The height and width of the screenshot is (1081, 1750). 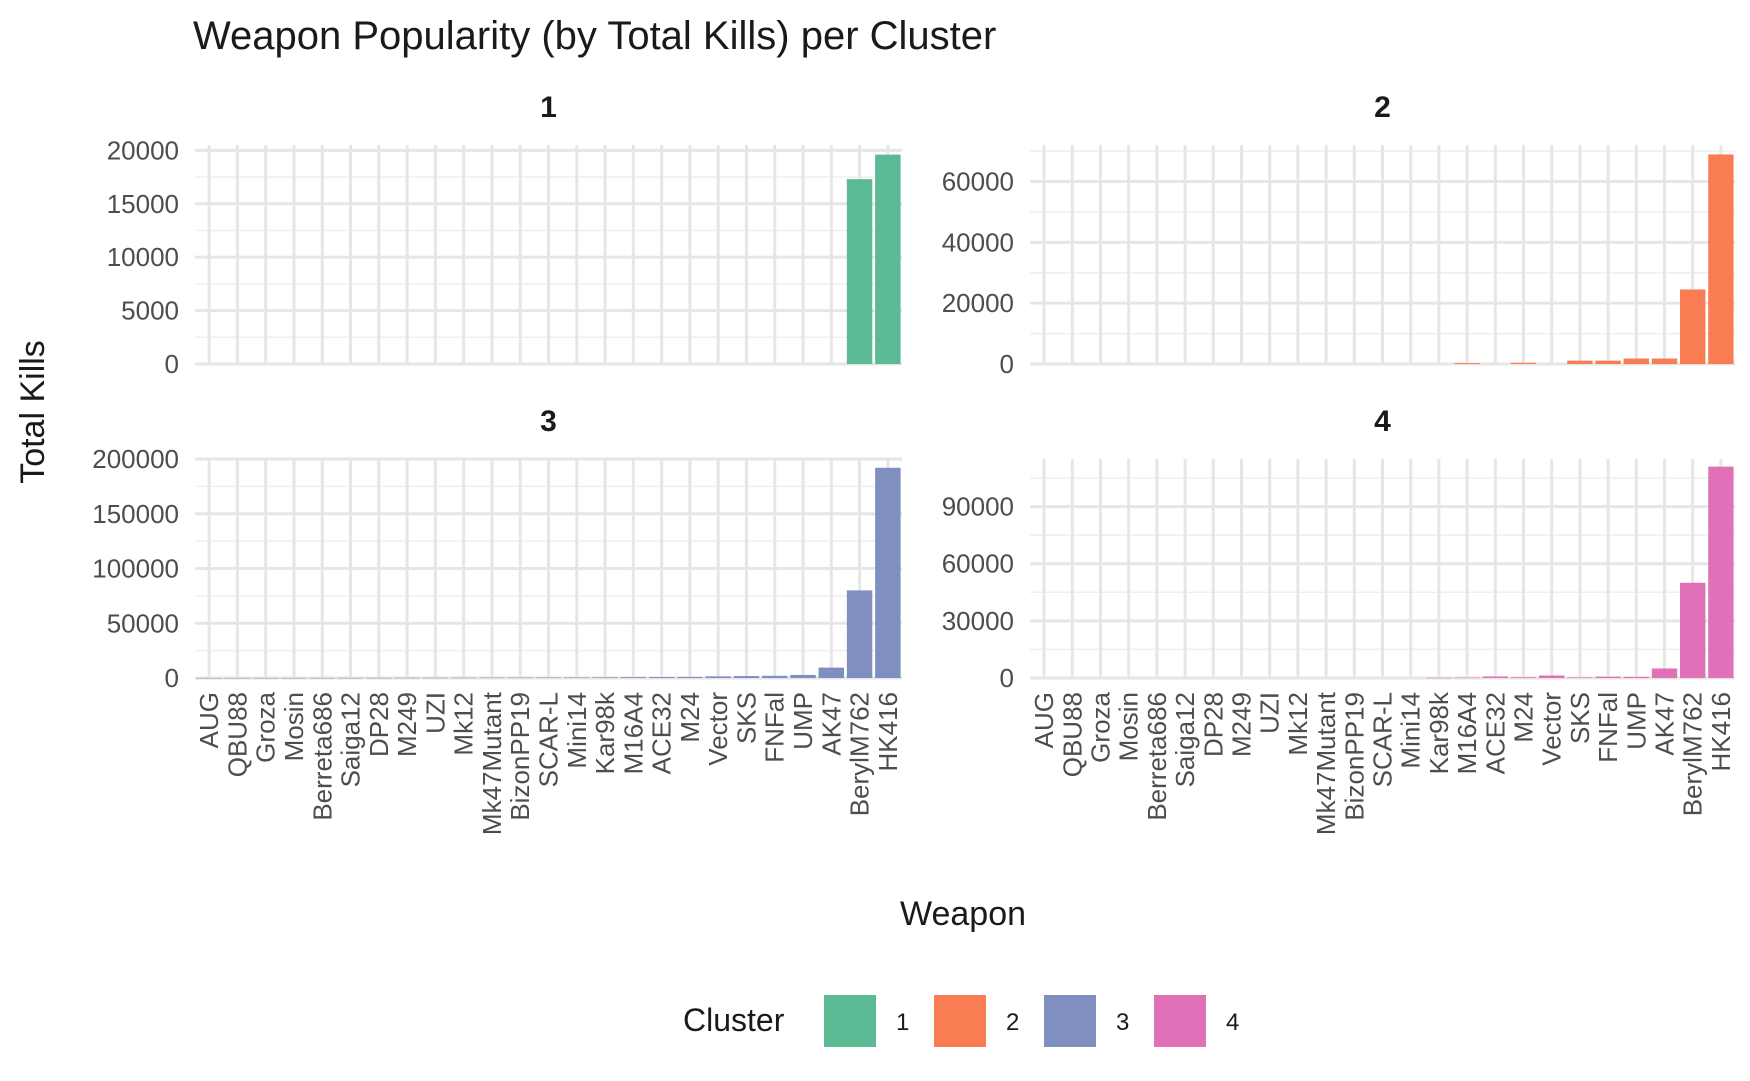 I want to click on facet-panel-2: 0 20000 40000 60000 2, so click(x=1338, y=235).